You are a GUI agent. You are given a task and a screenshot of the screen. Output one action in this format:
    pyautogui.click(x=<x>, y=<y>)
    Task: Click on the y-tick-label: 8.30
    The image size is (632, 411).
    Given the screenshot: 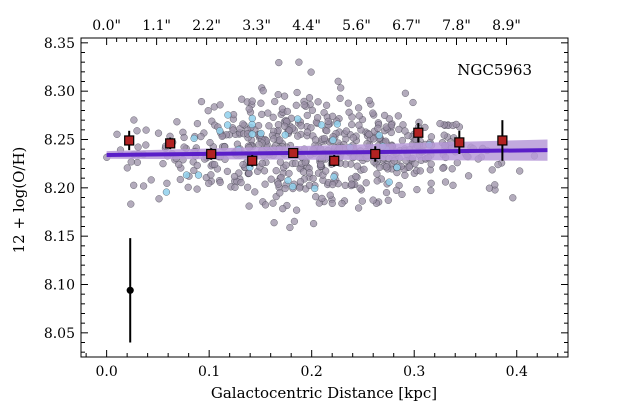 What is the action you would take?
    pyautogui.click(x=59, y=92)
    